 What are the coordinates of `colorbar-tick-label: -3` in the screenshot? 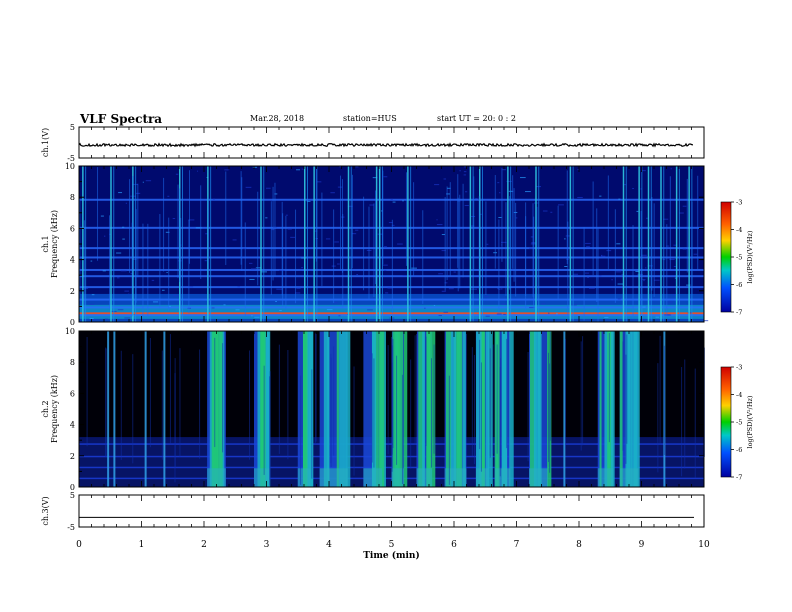 It's located at (739, 368).